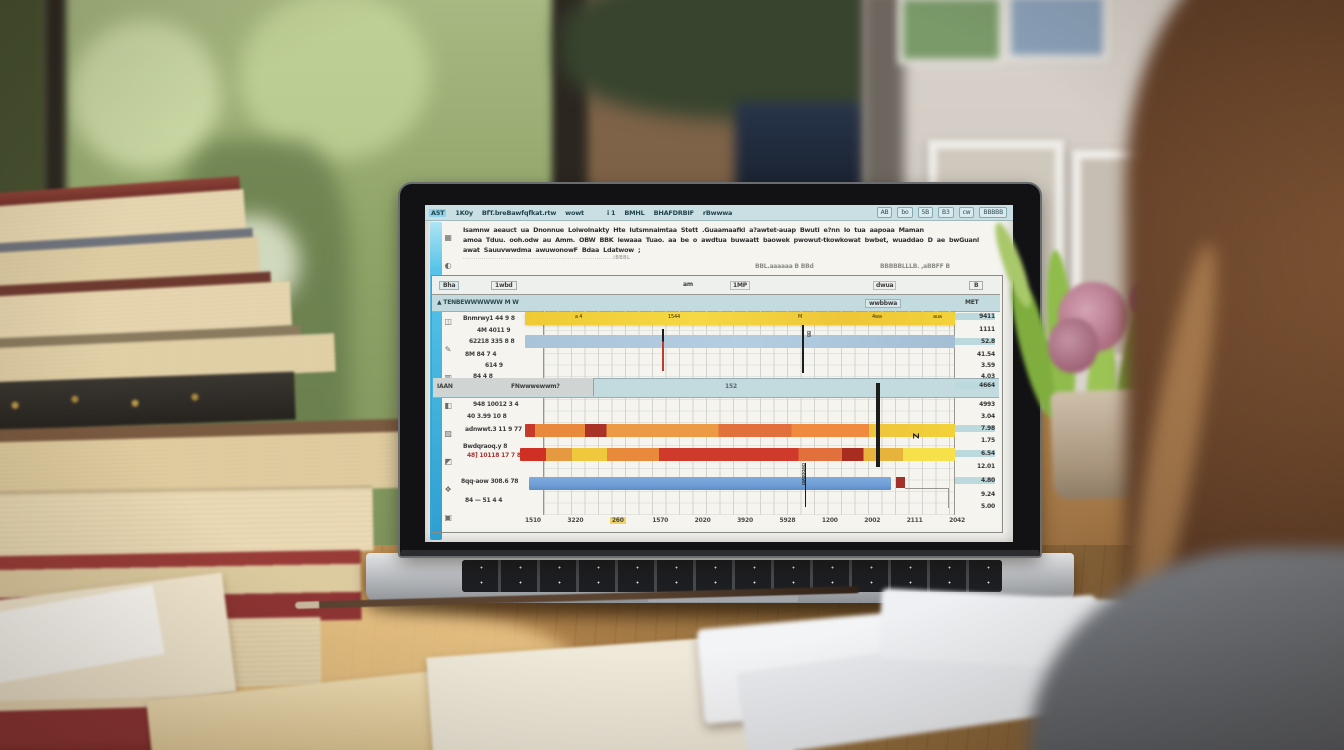 This screenshot has width=1344, height=750. What do you see at coordinates (723, 598) in the screenshot?
I see `laptop-trackpad` at bounding box center [723, 598].